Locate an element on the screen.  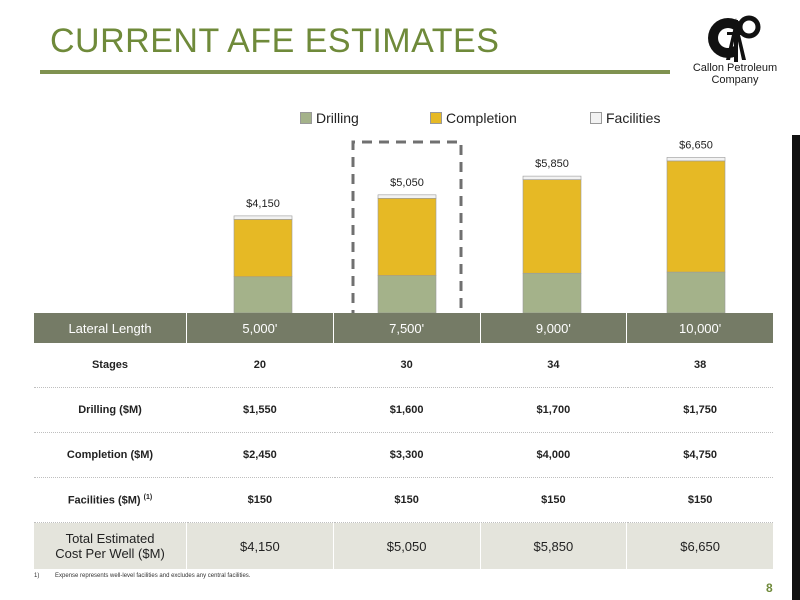
table-header-cell: 5,000' is located at coordinates (260, 328).